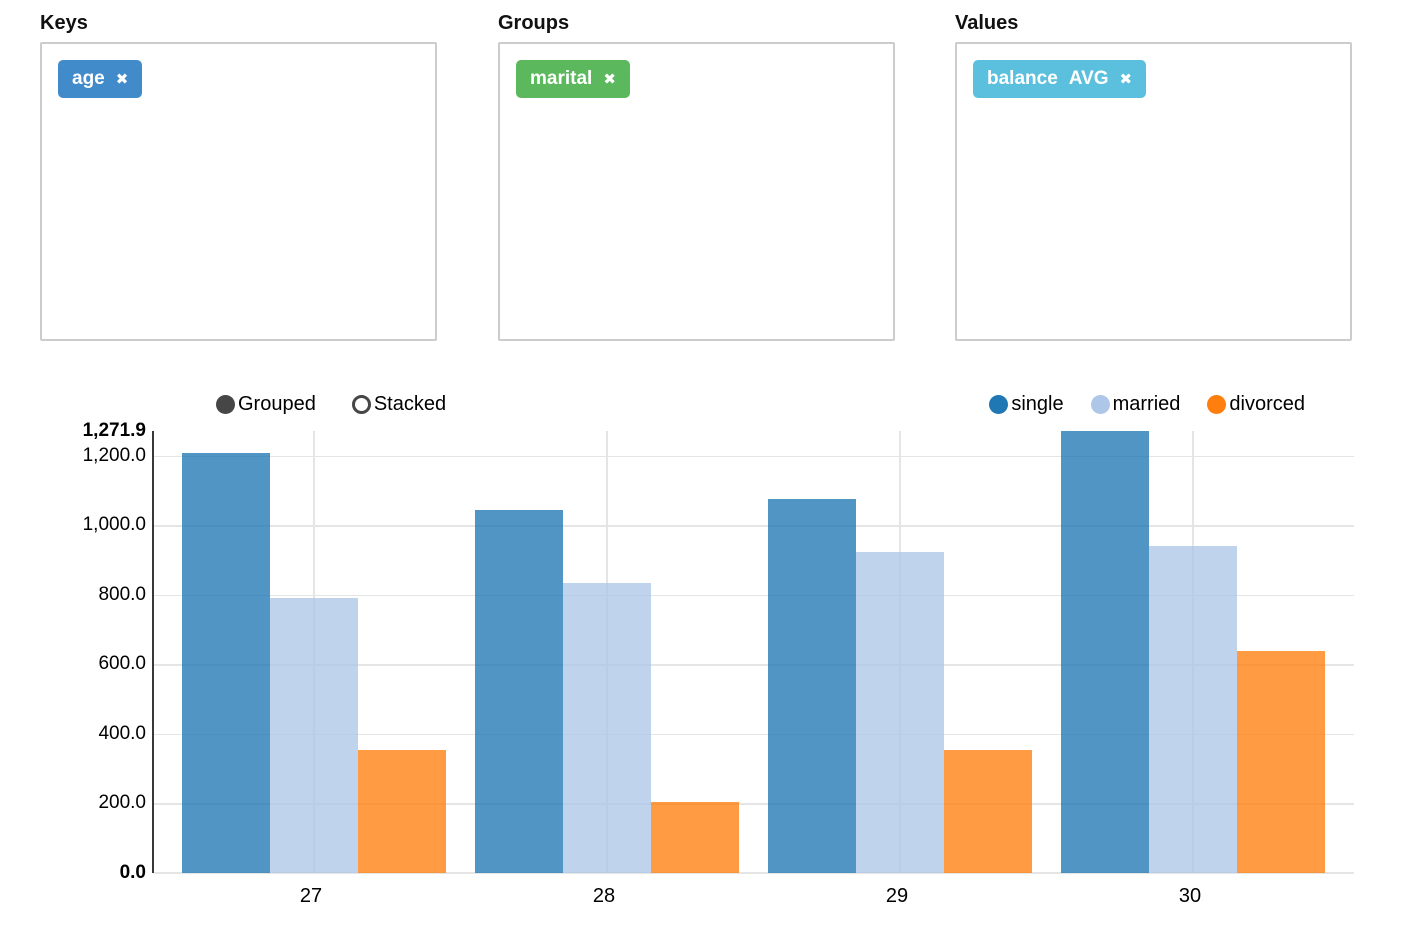  I want to click on legend-item-single: single, so click(1026, 404).